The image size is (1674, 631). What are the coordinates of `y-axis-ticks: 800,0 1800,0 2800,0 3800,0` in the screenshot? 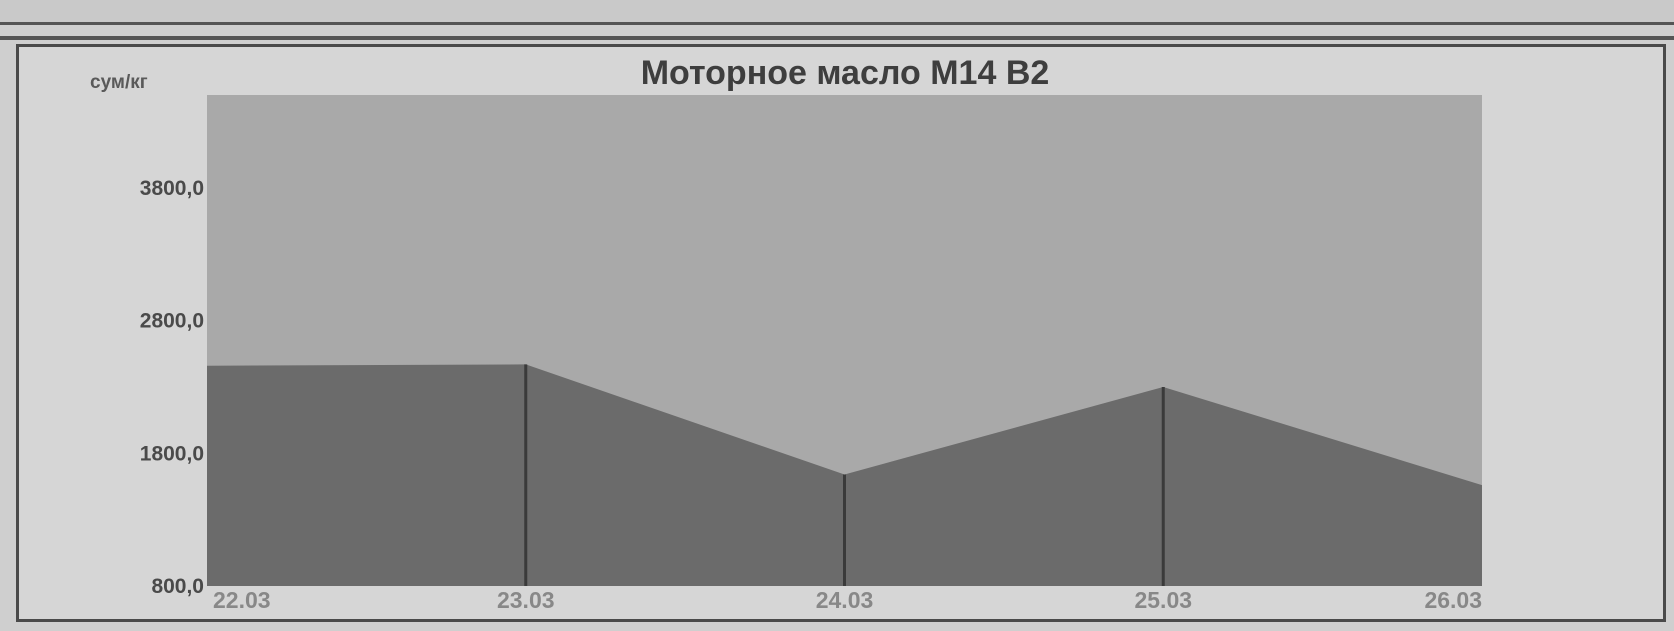 It's located at (172, 387).